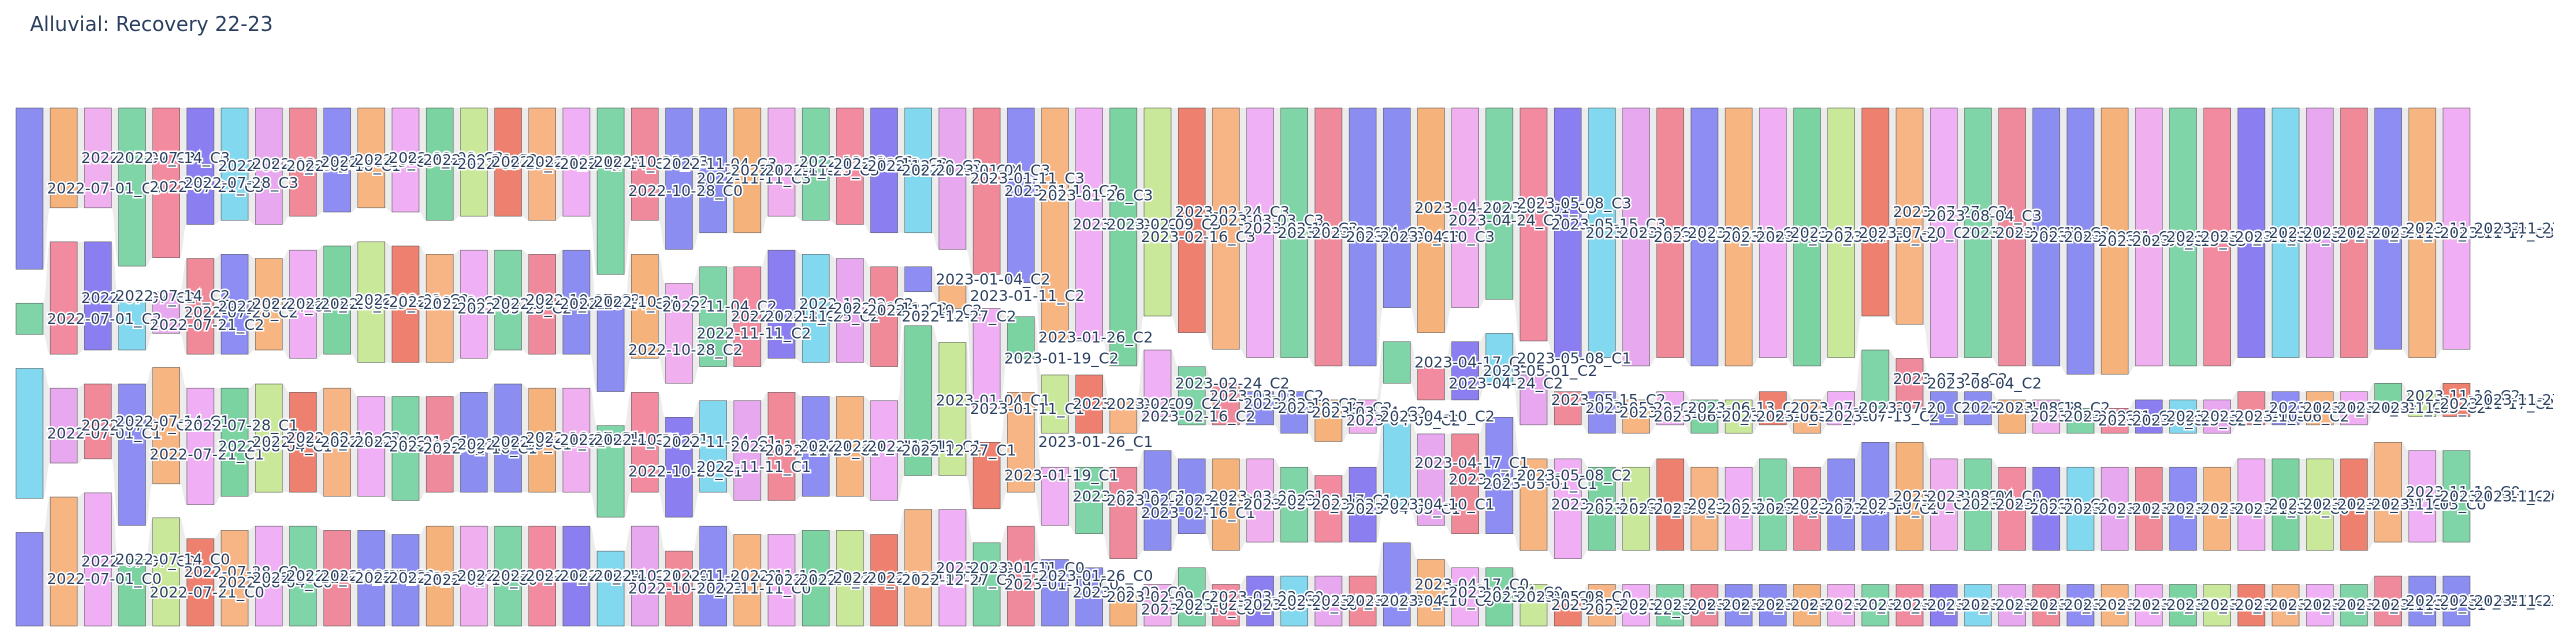  I want to click on node-label: 2022-07-07_C1, so click(138, 426).